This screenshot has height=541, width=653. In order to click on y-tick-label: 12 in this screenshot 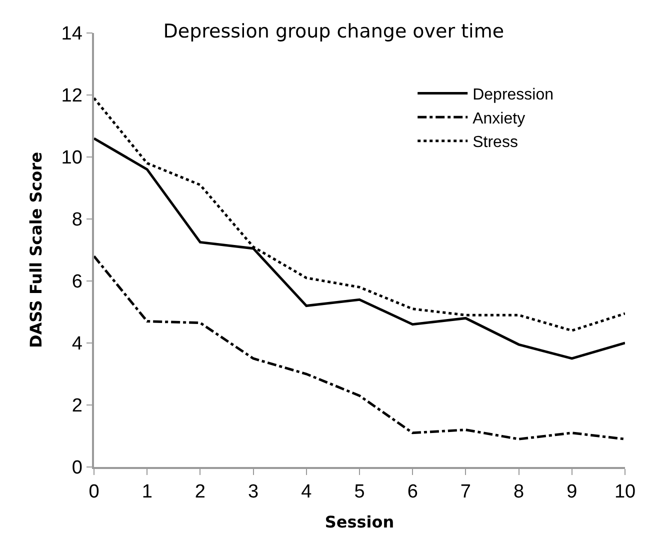, I will do `click(71, 96)`.